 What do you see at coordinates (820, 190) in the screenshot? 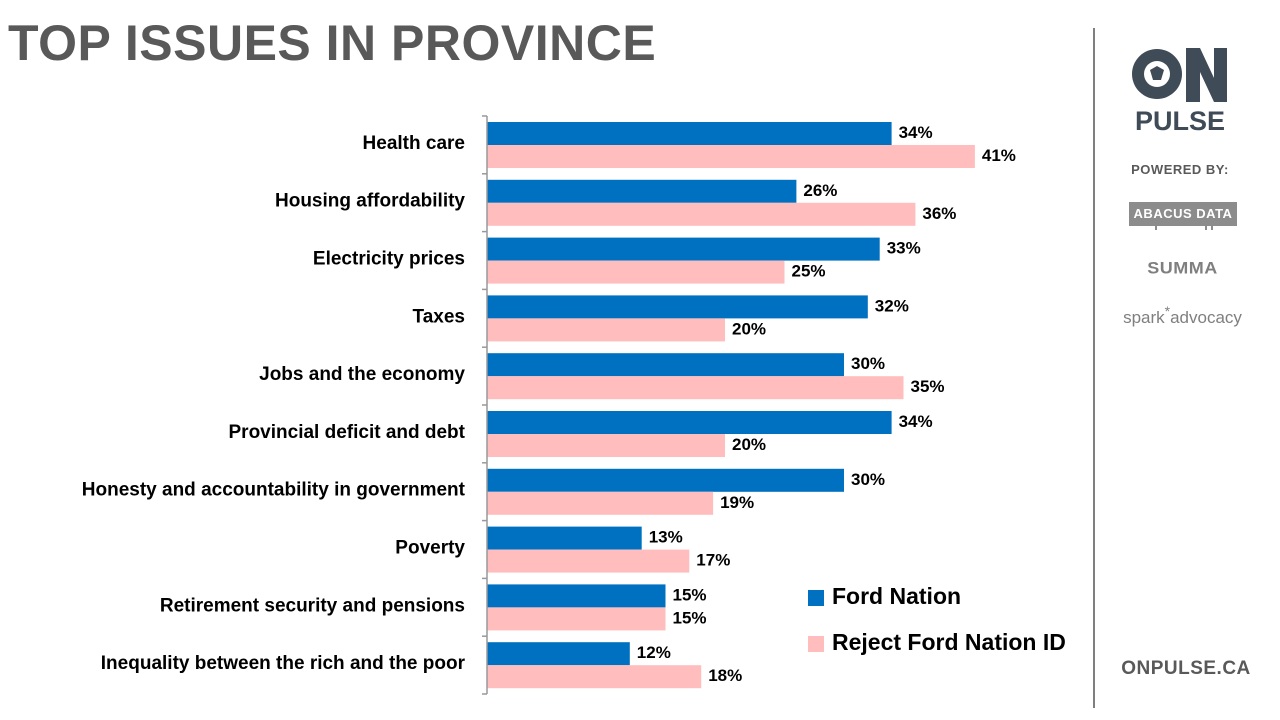
I see `data-label: 26%` at bounding box center [820, 190].